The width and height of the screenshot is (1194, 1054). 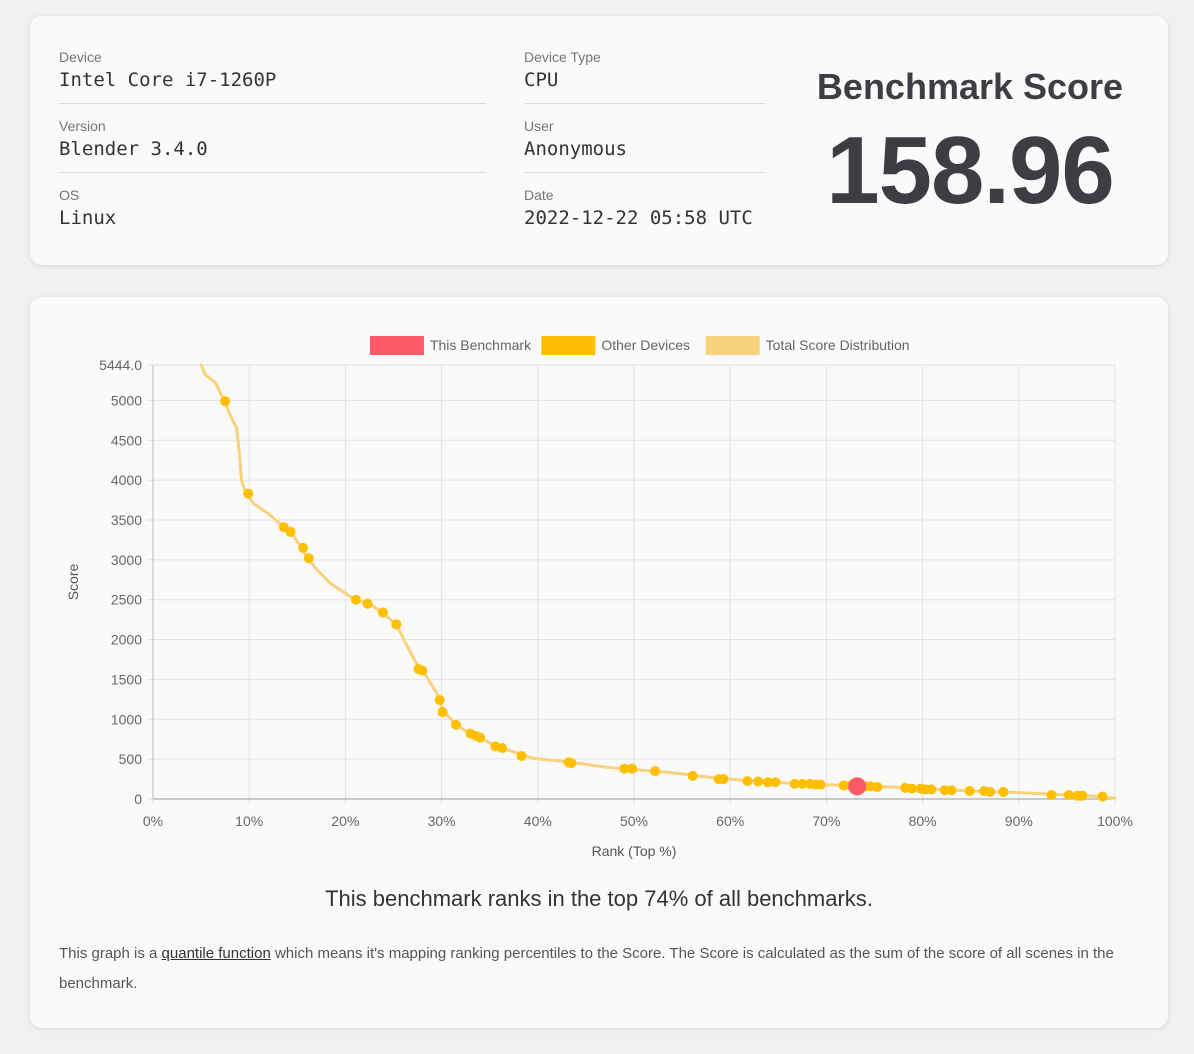 What do you see at coordinates (126, 679) in the screenshot?
I see `y-tick-label: 1500` at bounding box center [126, 679].